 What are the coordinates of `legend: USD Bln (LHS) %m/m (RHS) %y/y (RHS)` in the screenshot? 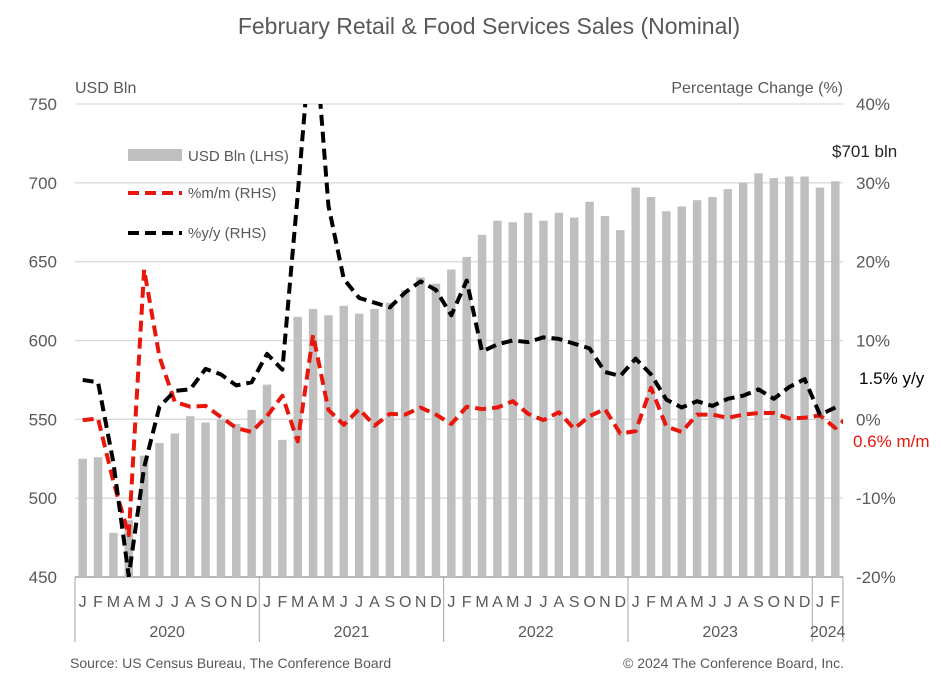 It's located at (208, 195).